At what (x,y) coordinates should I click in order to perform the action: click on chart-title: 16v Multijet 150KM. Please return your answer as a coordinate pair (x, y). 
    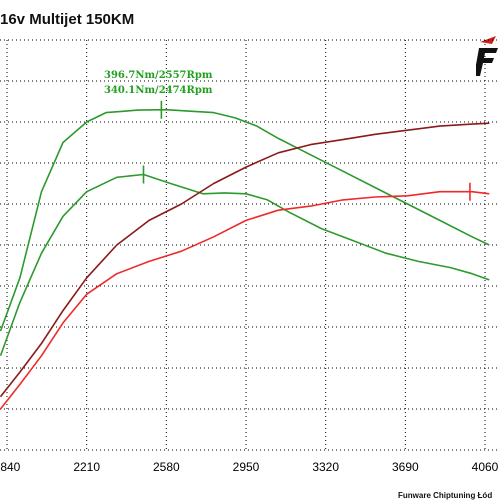
    Looking at the image, I should click on (67, 19).